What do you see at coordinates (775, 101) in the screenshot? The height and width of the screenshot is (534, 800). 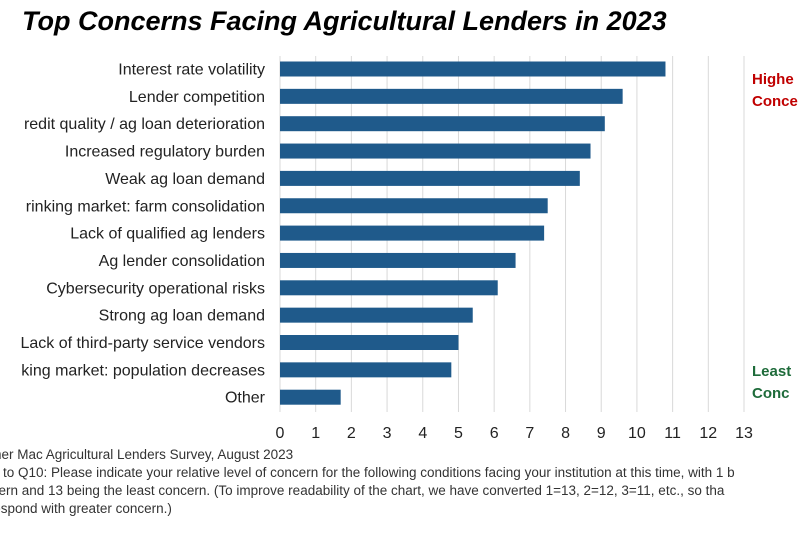 I see `higher-concern-label-line2: Conce` at bounding box center [775, 101].